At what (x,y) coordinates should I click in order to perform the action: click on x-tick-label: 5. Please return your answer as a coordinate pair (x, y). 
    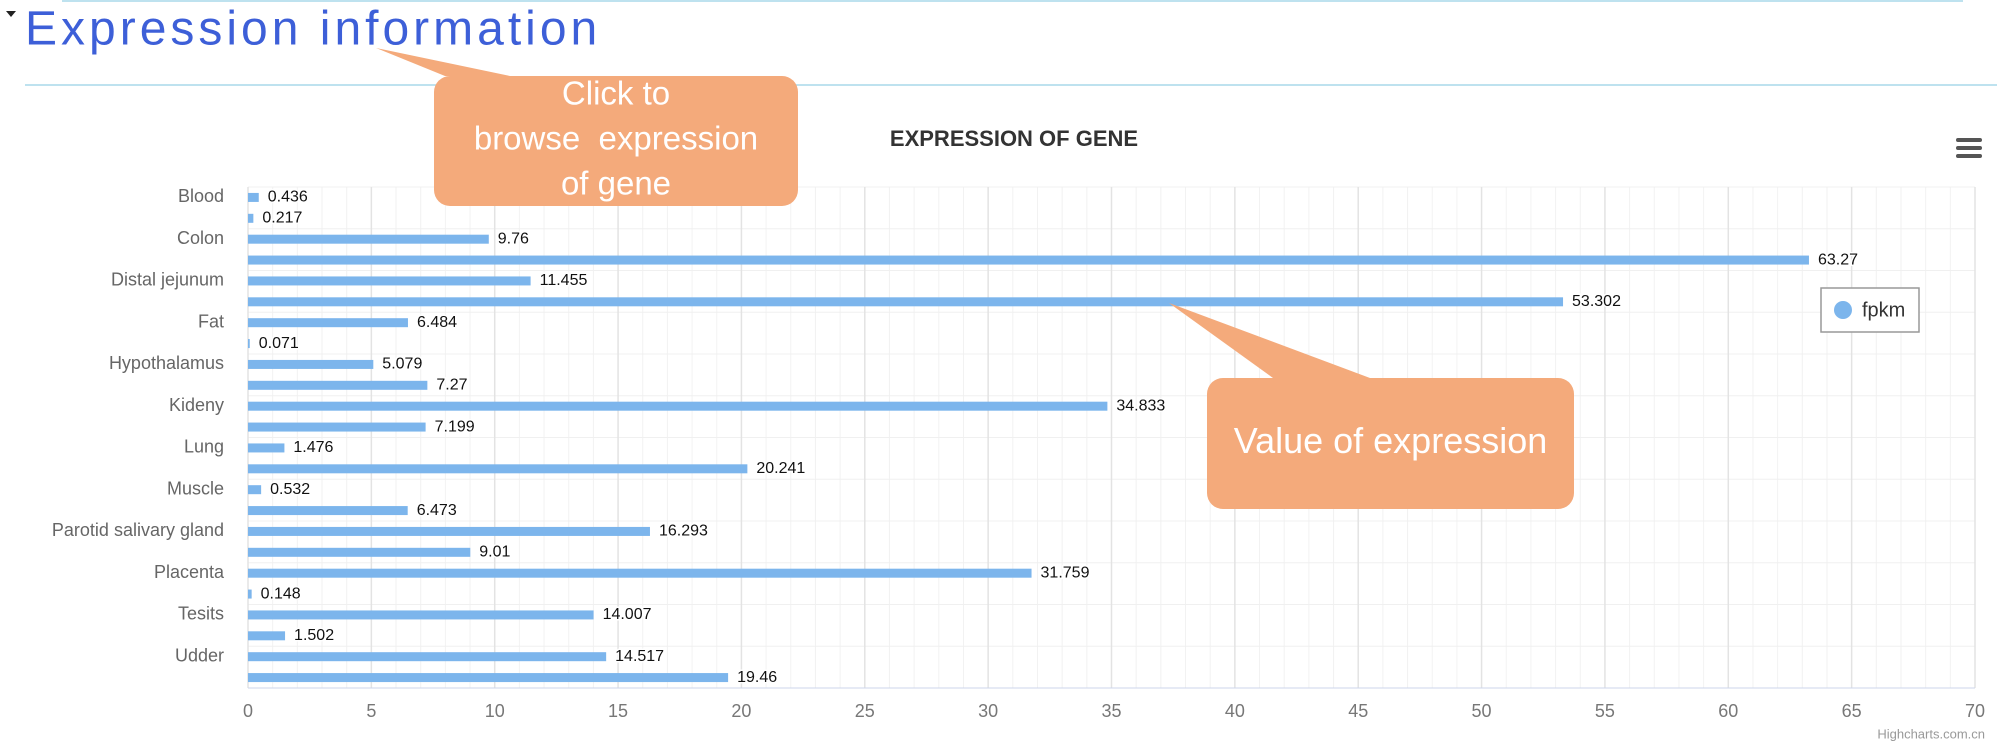
    Looking at the image, I should click on (371, 711).